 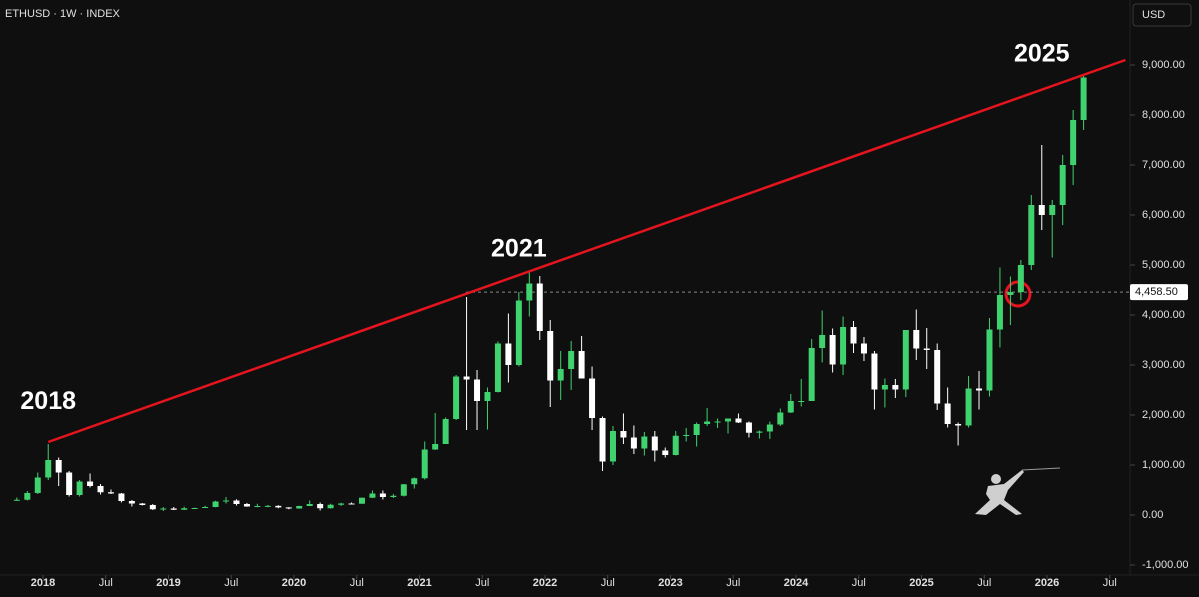 What do you see at coordinates (294, 583) in the screenshot?
I see `x-tick-label: 2020` at bounding box center [294, 583].